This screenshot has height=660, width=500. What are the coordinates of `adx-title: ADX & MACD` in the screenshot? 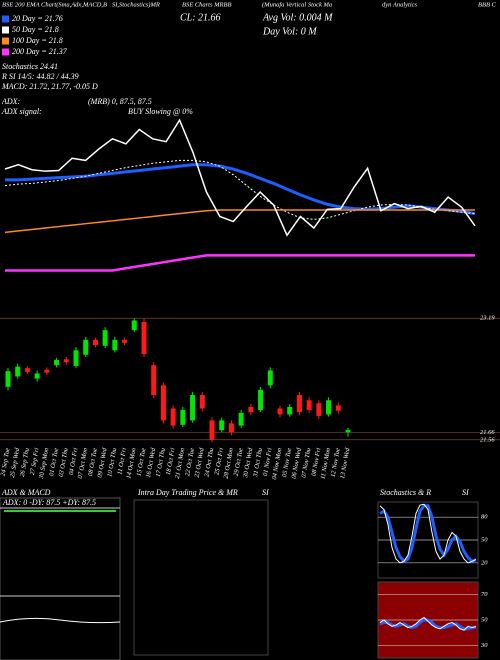 It's located at (26, 492).